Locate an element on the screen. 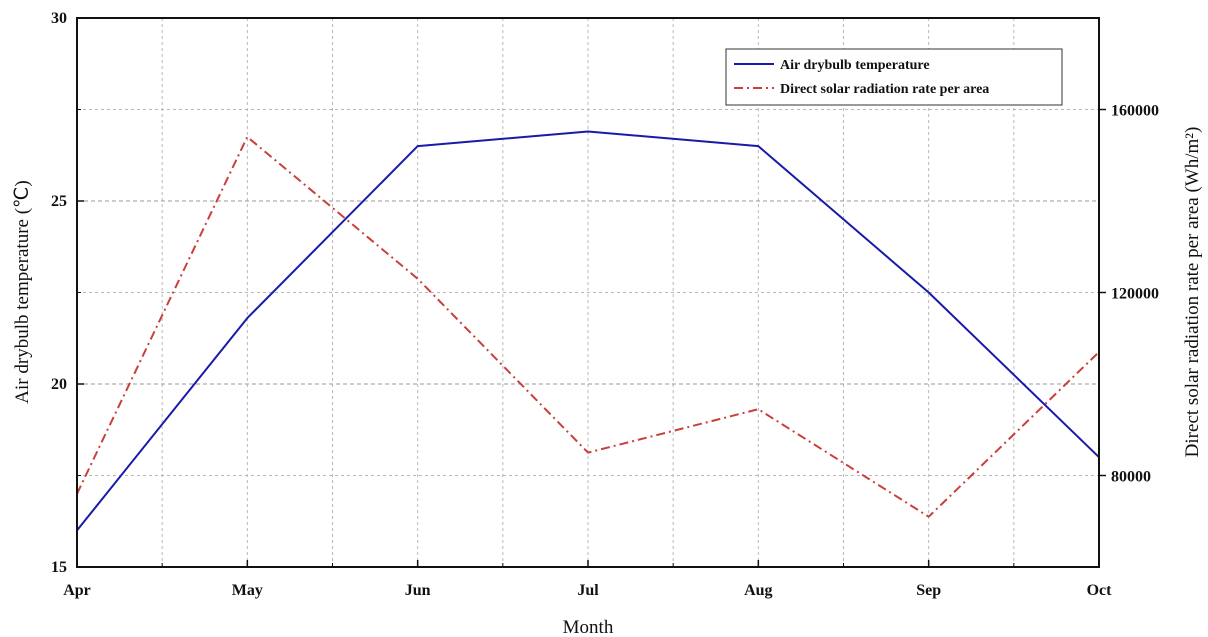  x-tick-label: Sep is located at coordinates (928, 590).